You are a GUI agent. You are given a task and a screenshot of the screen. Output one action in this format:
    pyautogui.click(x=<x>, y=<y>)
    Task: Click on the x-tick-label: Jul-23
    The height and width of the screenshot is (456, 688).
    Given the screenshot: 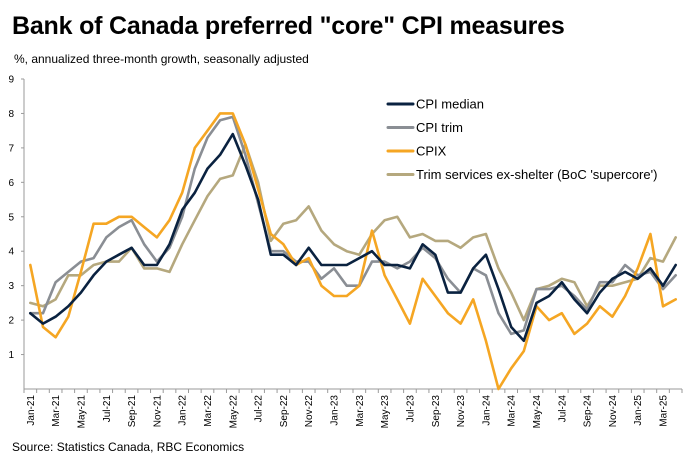 What is the action you would take?
    pyautogui.click(x=410, y=409)
    